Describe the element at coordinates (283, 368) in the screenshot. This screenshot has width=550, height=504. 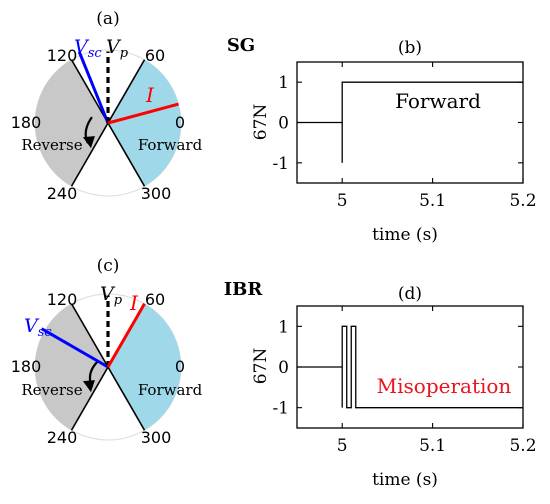
I see `ytick-label-d-1: 0` at that location.